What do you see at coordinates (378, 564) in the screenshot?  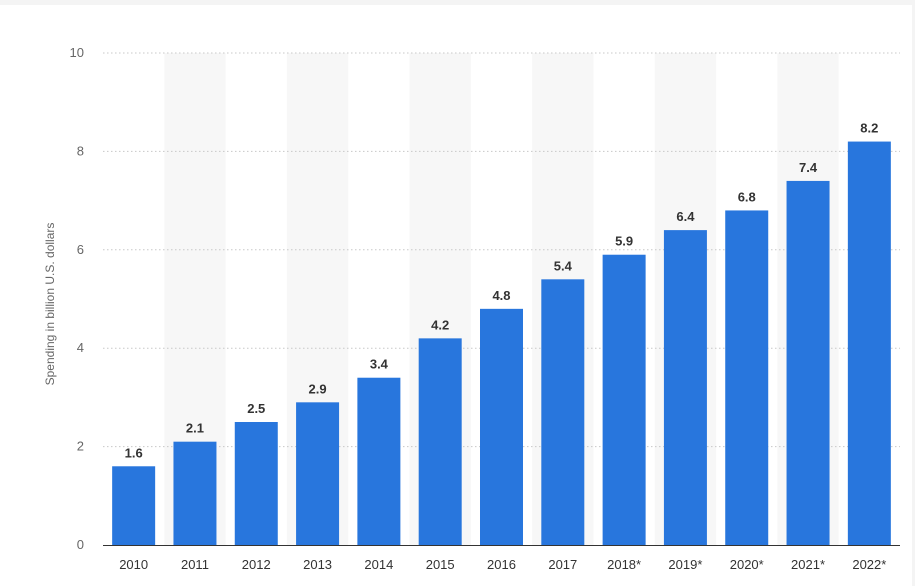 I see `x-tick-label: 2014` at bounding box center [378, 564].